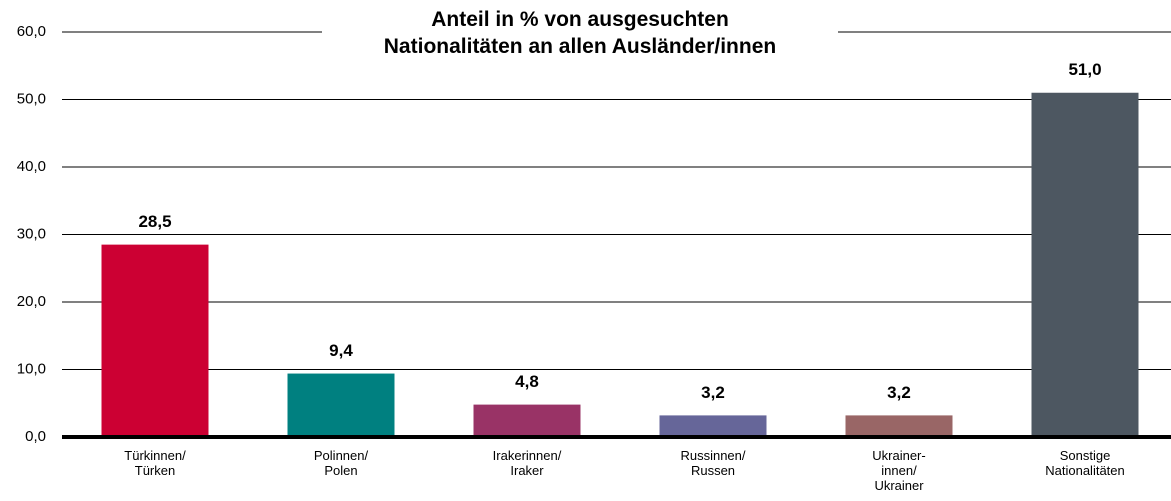  What do you see at coordinates (527, 381) in the screenshot?
I see `value-label: 4,8` at bounding box center [527, 381].